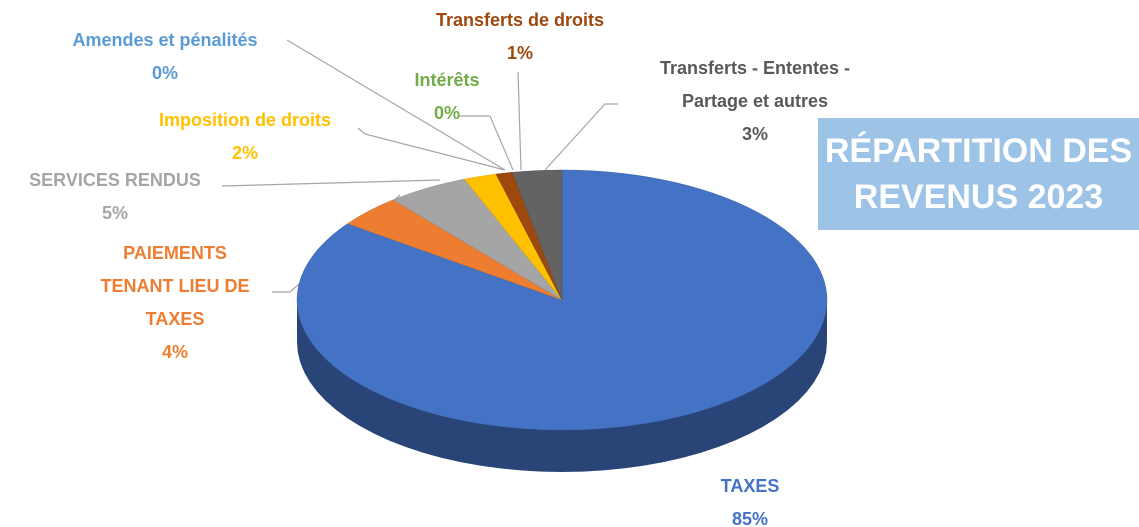 The image size is (1139, 527). Describe the element at coordinates (750, 486) in the screenshot. I see `category-label: TAXES` at that location.